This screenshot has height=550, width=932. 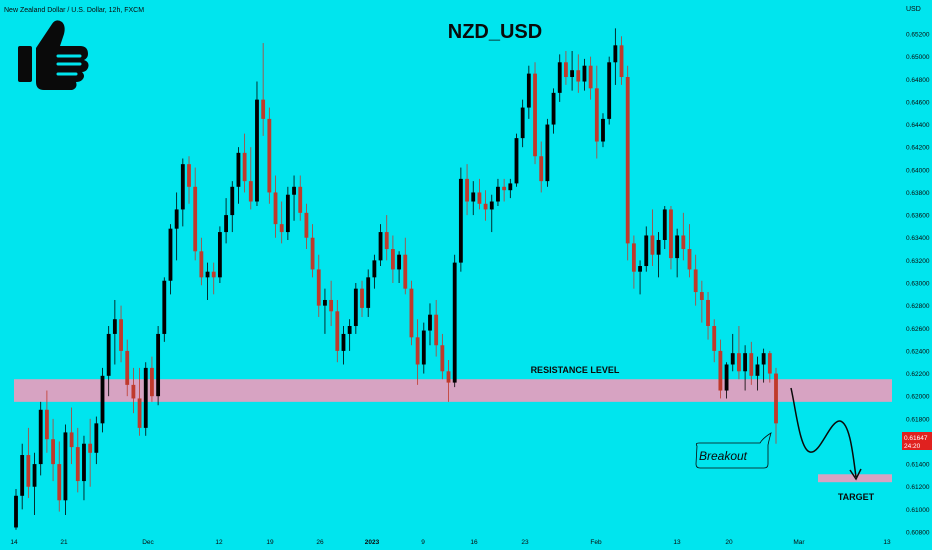 What do you see at coordinates (219, 542) in the screenshot?
I see `time-tick-label: 12` at bounding box center [219, 542].